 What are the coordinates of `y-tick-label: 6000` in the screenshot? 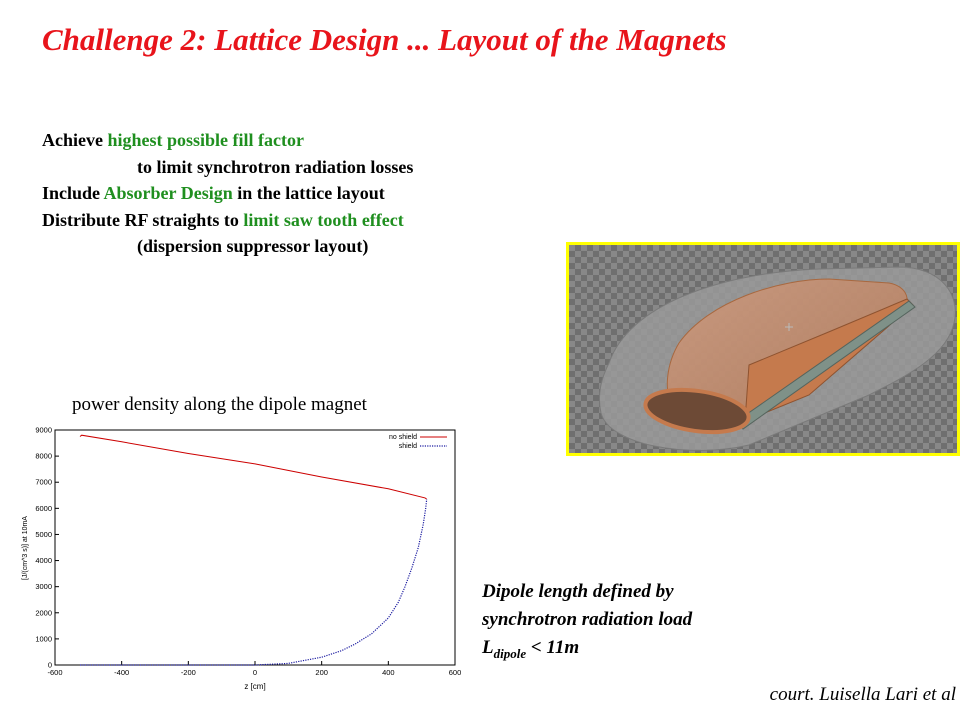 It's located at (43, 508).